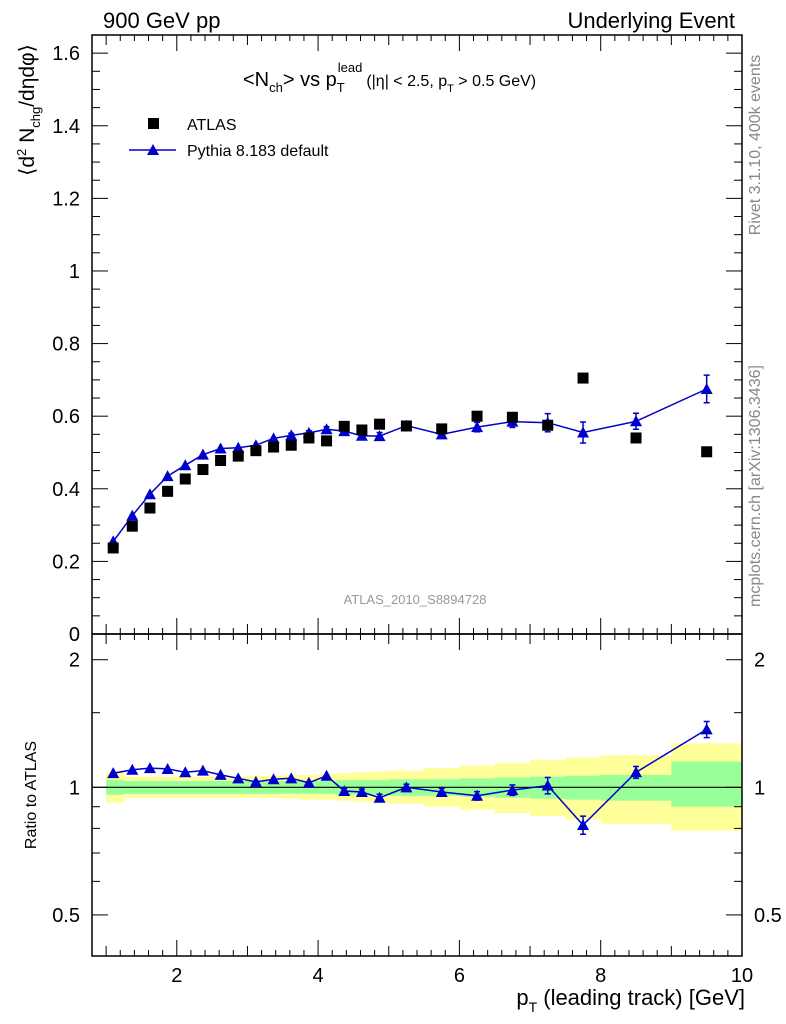  What do you see at coordinates (759, 661) in the screenshot?
I see `ratio-y-tick-label-right: 2` at bounding box center [759, 661].